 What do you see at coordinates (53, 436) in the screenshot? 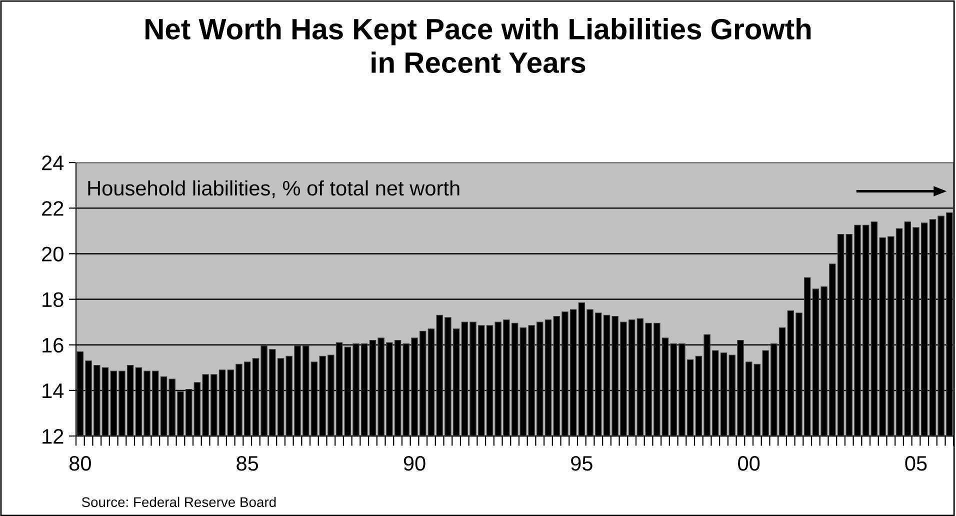
I see `y-tick-label: 12` at bounding box center [53, 436].